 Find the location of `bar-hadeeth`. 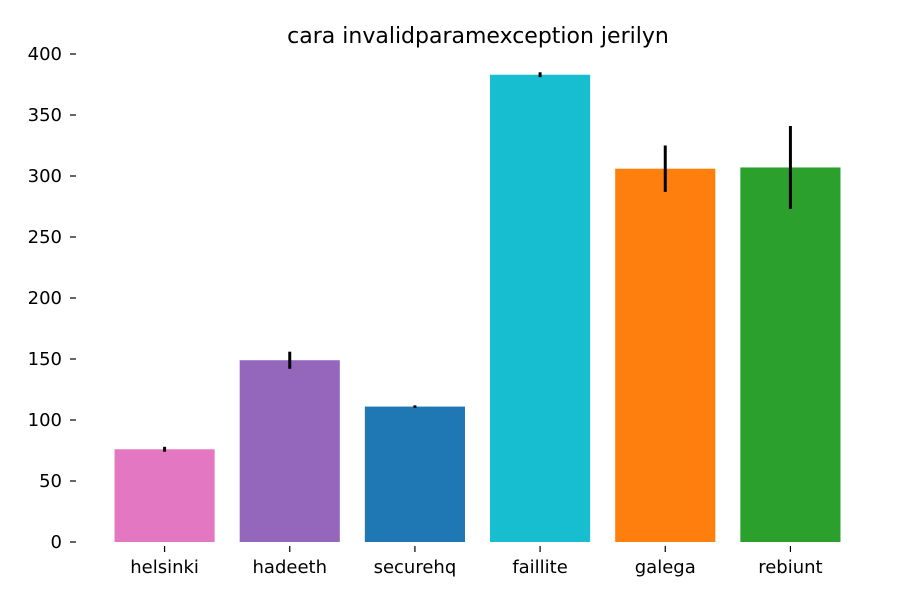

bar-hadeeth is located at coordinates (289, 451).